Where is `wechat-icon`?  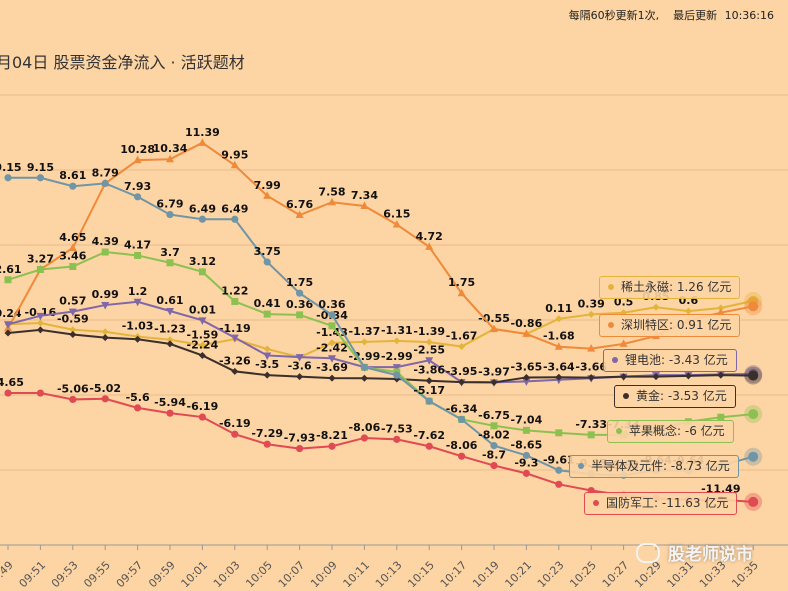 wechat-icon is located at coordinates (648, 553).